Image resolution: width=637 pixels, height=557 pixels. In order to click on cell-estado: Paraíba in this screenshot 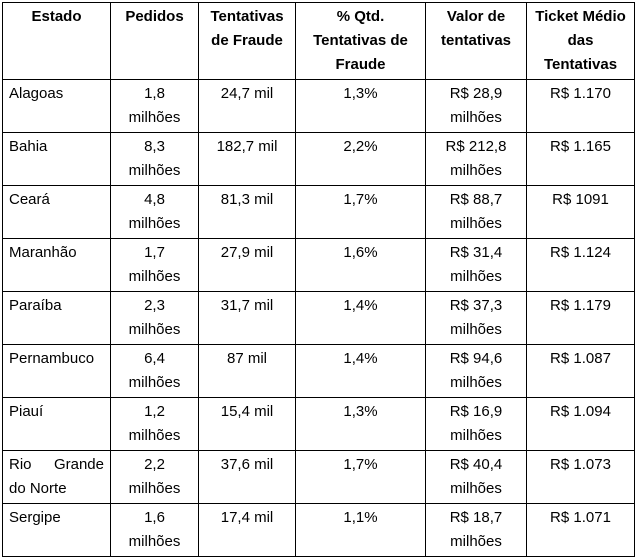, I will do `click(56, 318)`.